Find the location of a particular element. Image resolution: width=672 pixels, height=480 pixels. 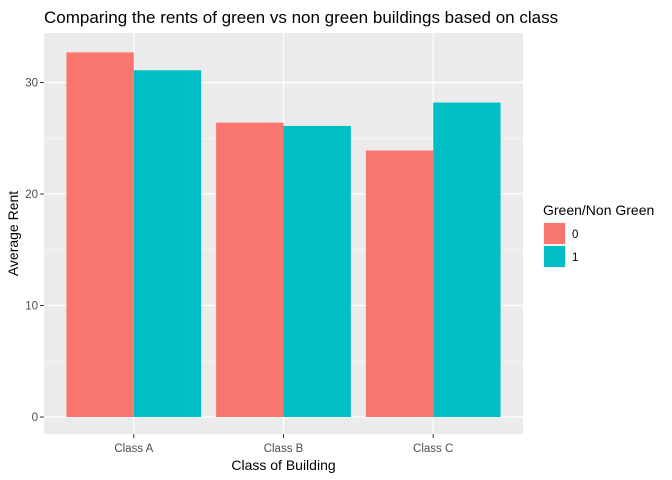

y-tick-label: 10 is located at coordinates (31, 307).